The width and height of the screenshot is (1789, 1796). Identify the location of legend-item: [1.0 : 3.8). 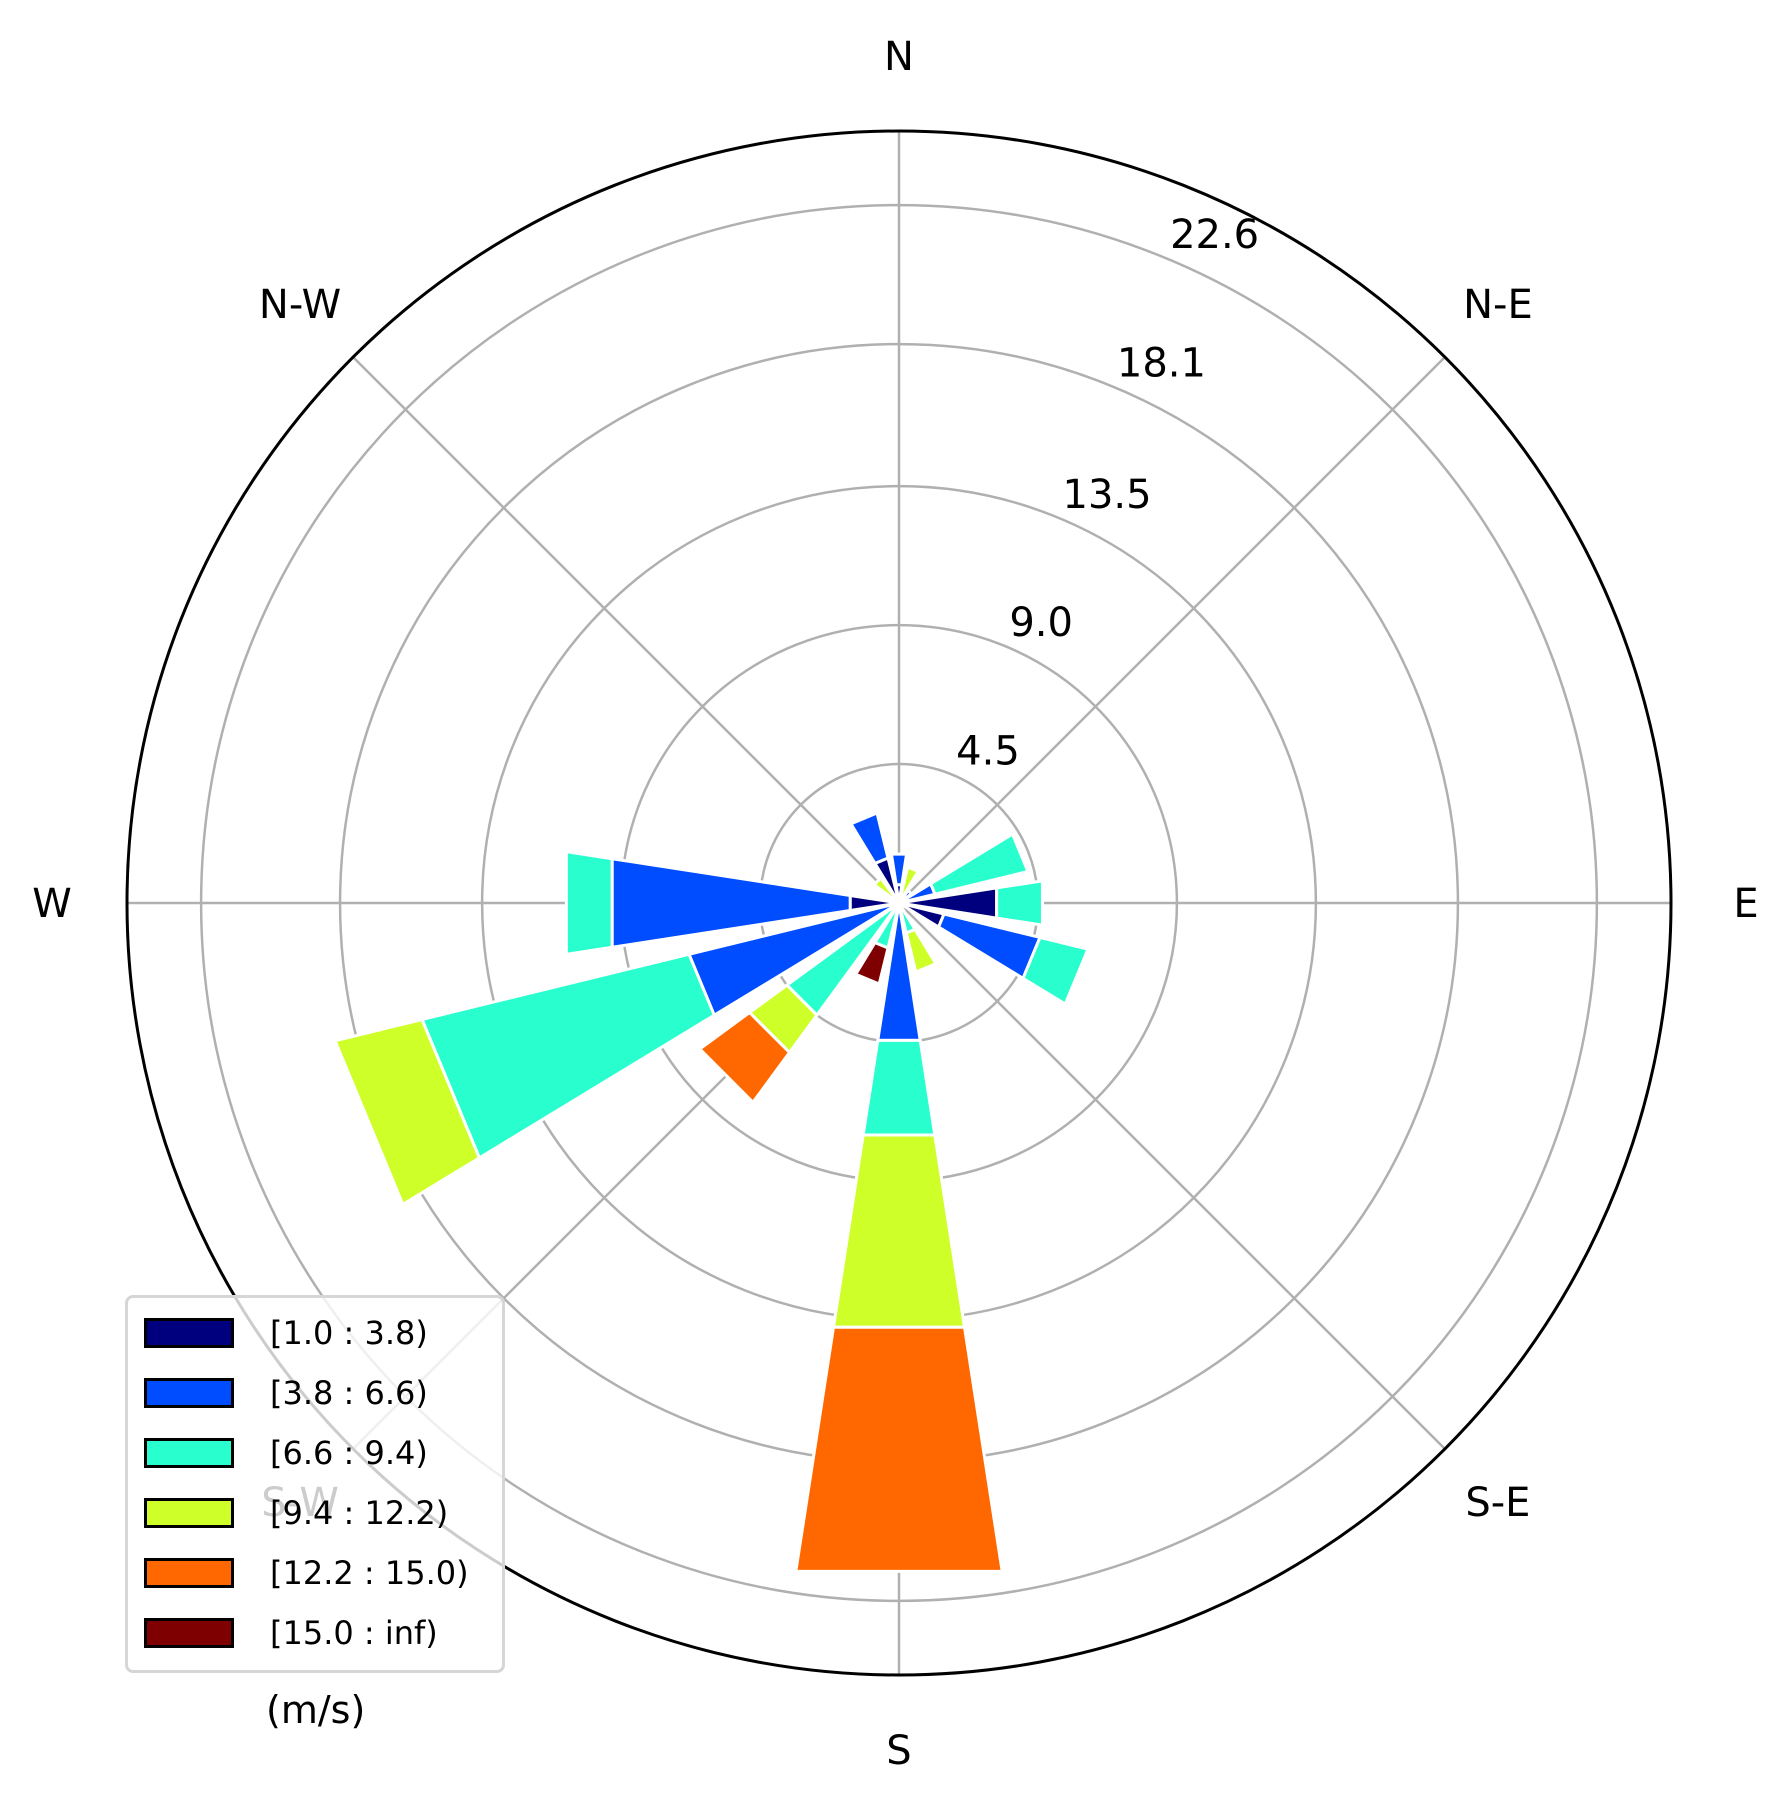
(315, 1342).